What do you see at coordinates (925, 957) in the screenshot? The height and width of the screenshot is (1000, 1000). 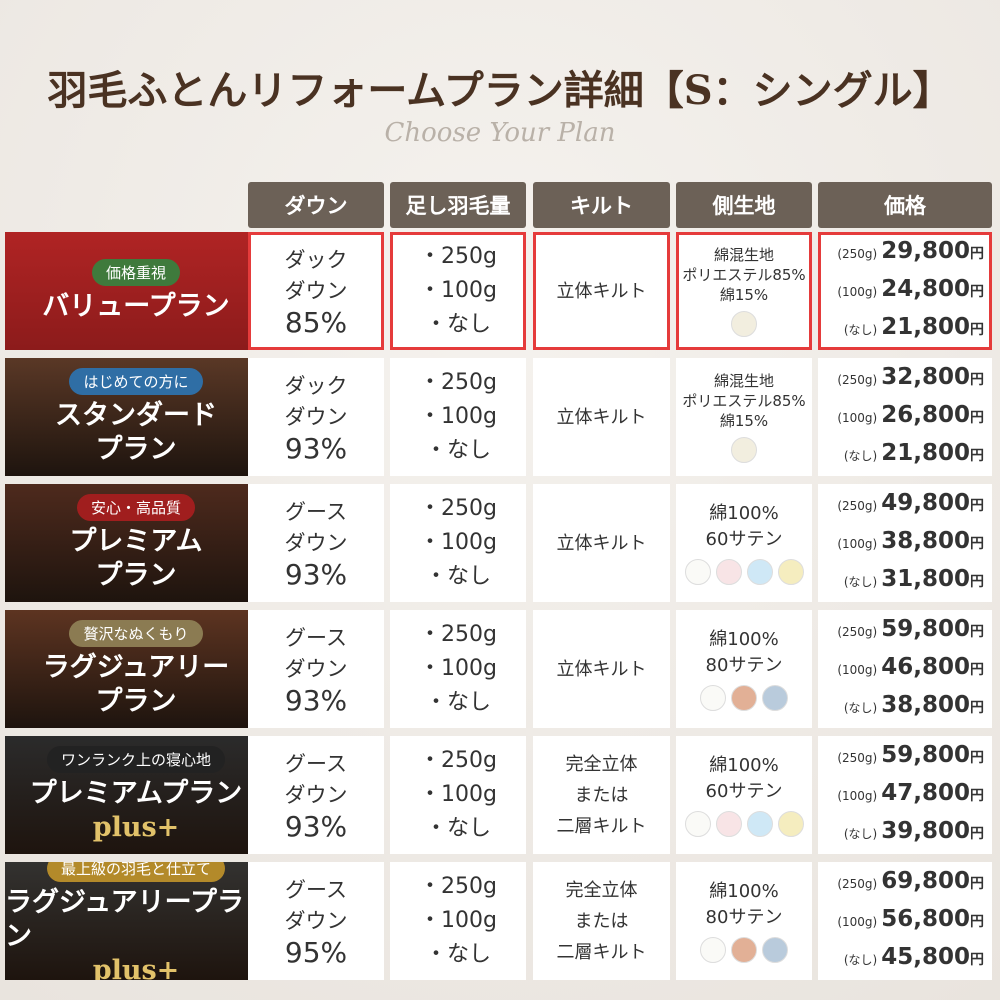 I see `price-value: 45,800` at bounding box center [925, 957].